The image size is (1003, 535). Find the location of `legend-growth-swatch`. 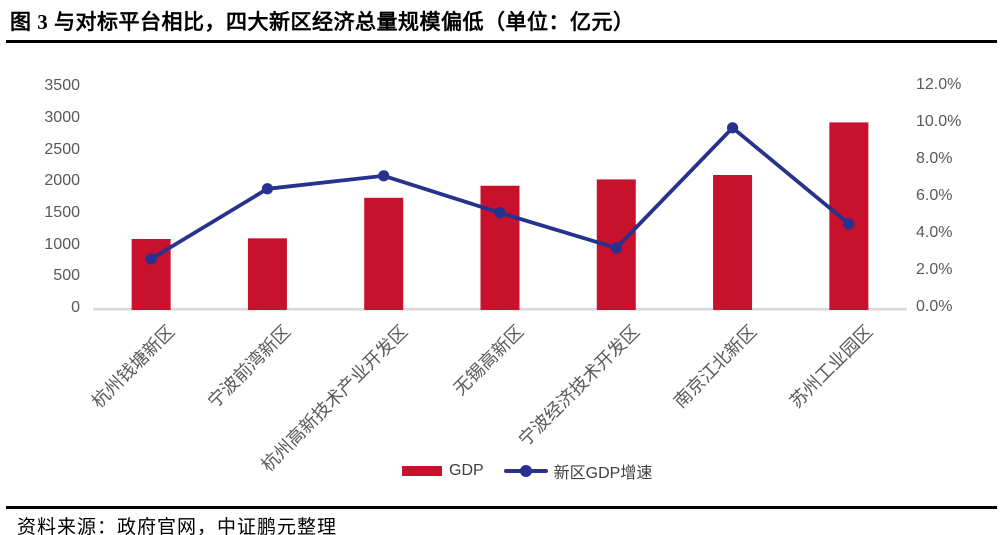

legend-growth-swatch is located at coordinates (525, 471).